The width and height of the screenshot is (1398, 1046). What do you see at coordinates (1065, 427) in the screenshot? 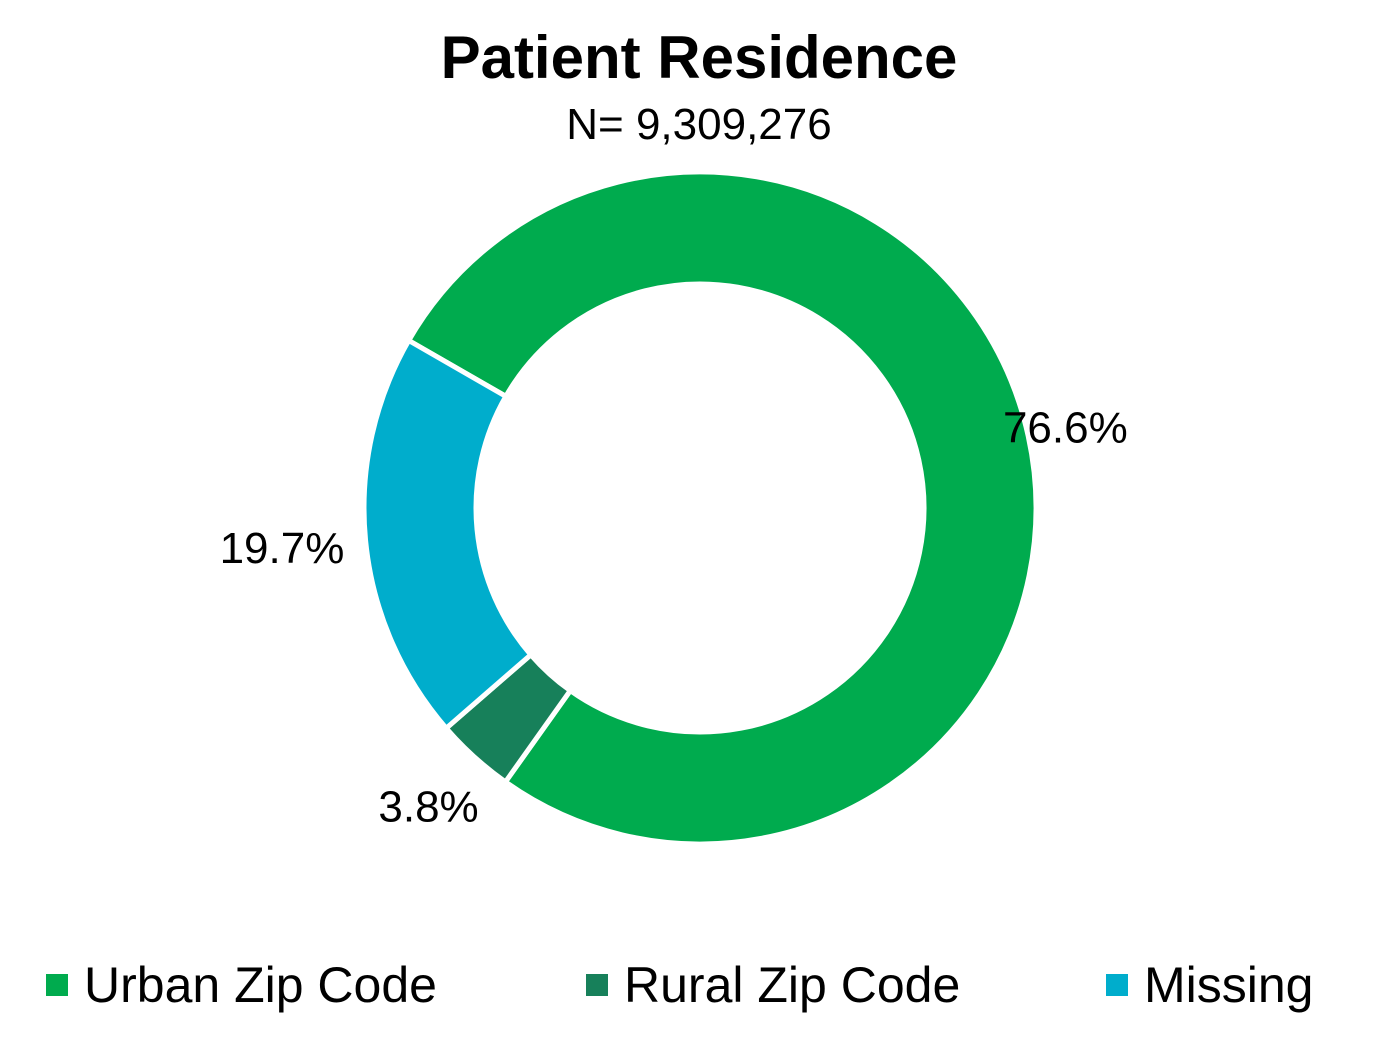
I see `data-label-urban: 76.6%` at bounding box center [1065, 427].